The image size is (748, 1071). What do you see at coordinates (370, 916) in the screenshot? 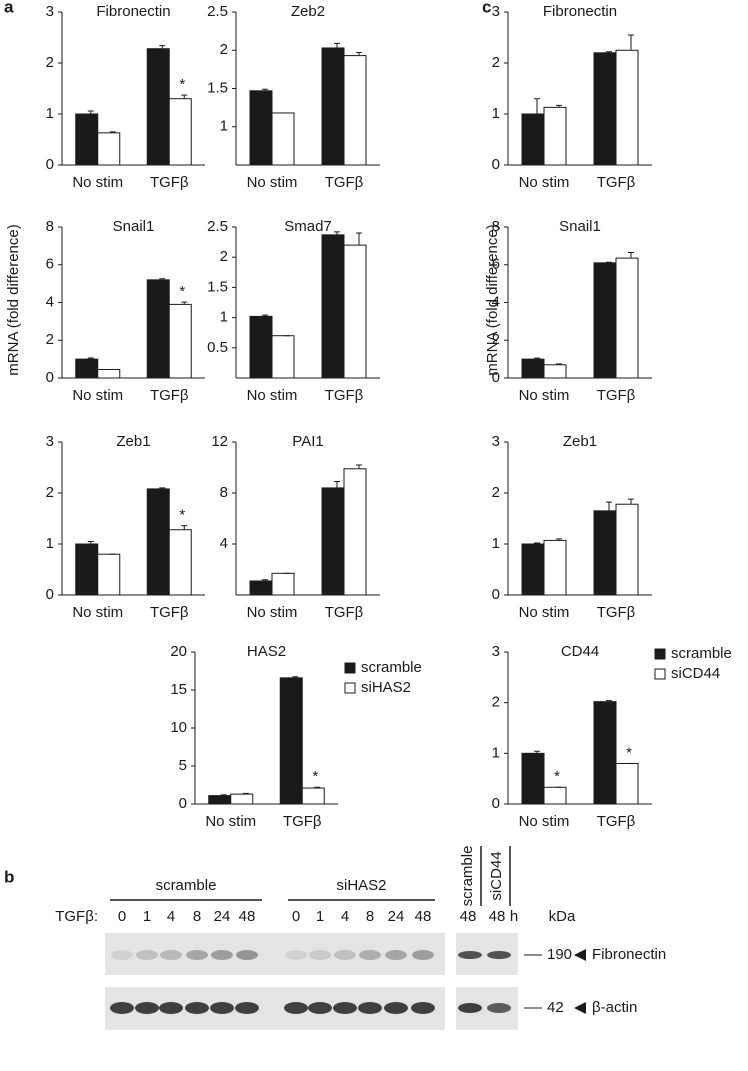
I see `timepoint-label: 8` at bounding box center [370, 916].